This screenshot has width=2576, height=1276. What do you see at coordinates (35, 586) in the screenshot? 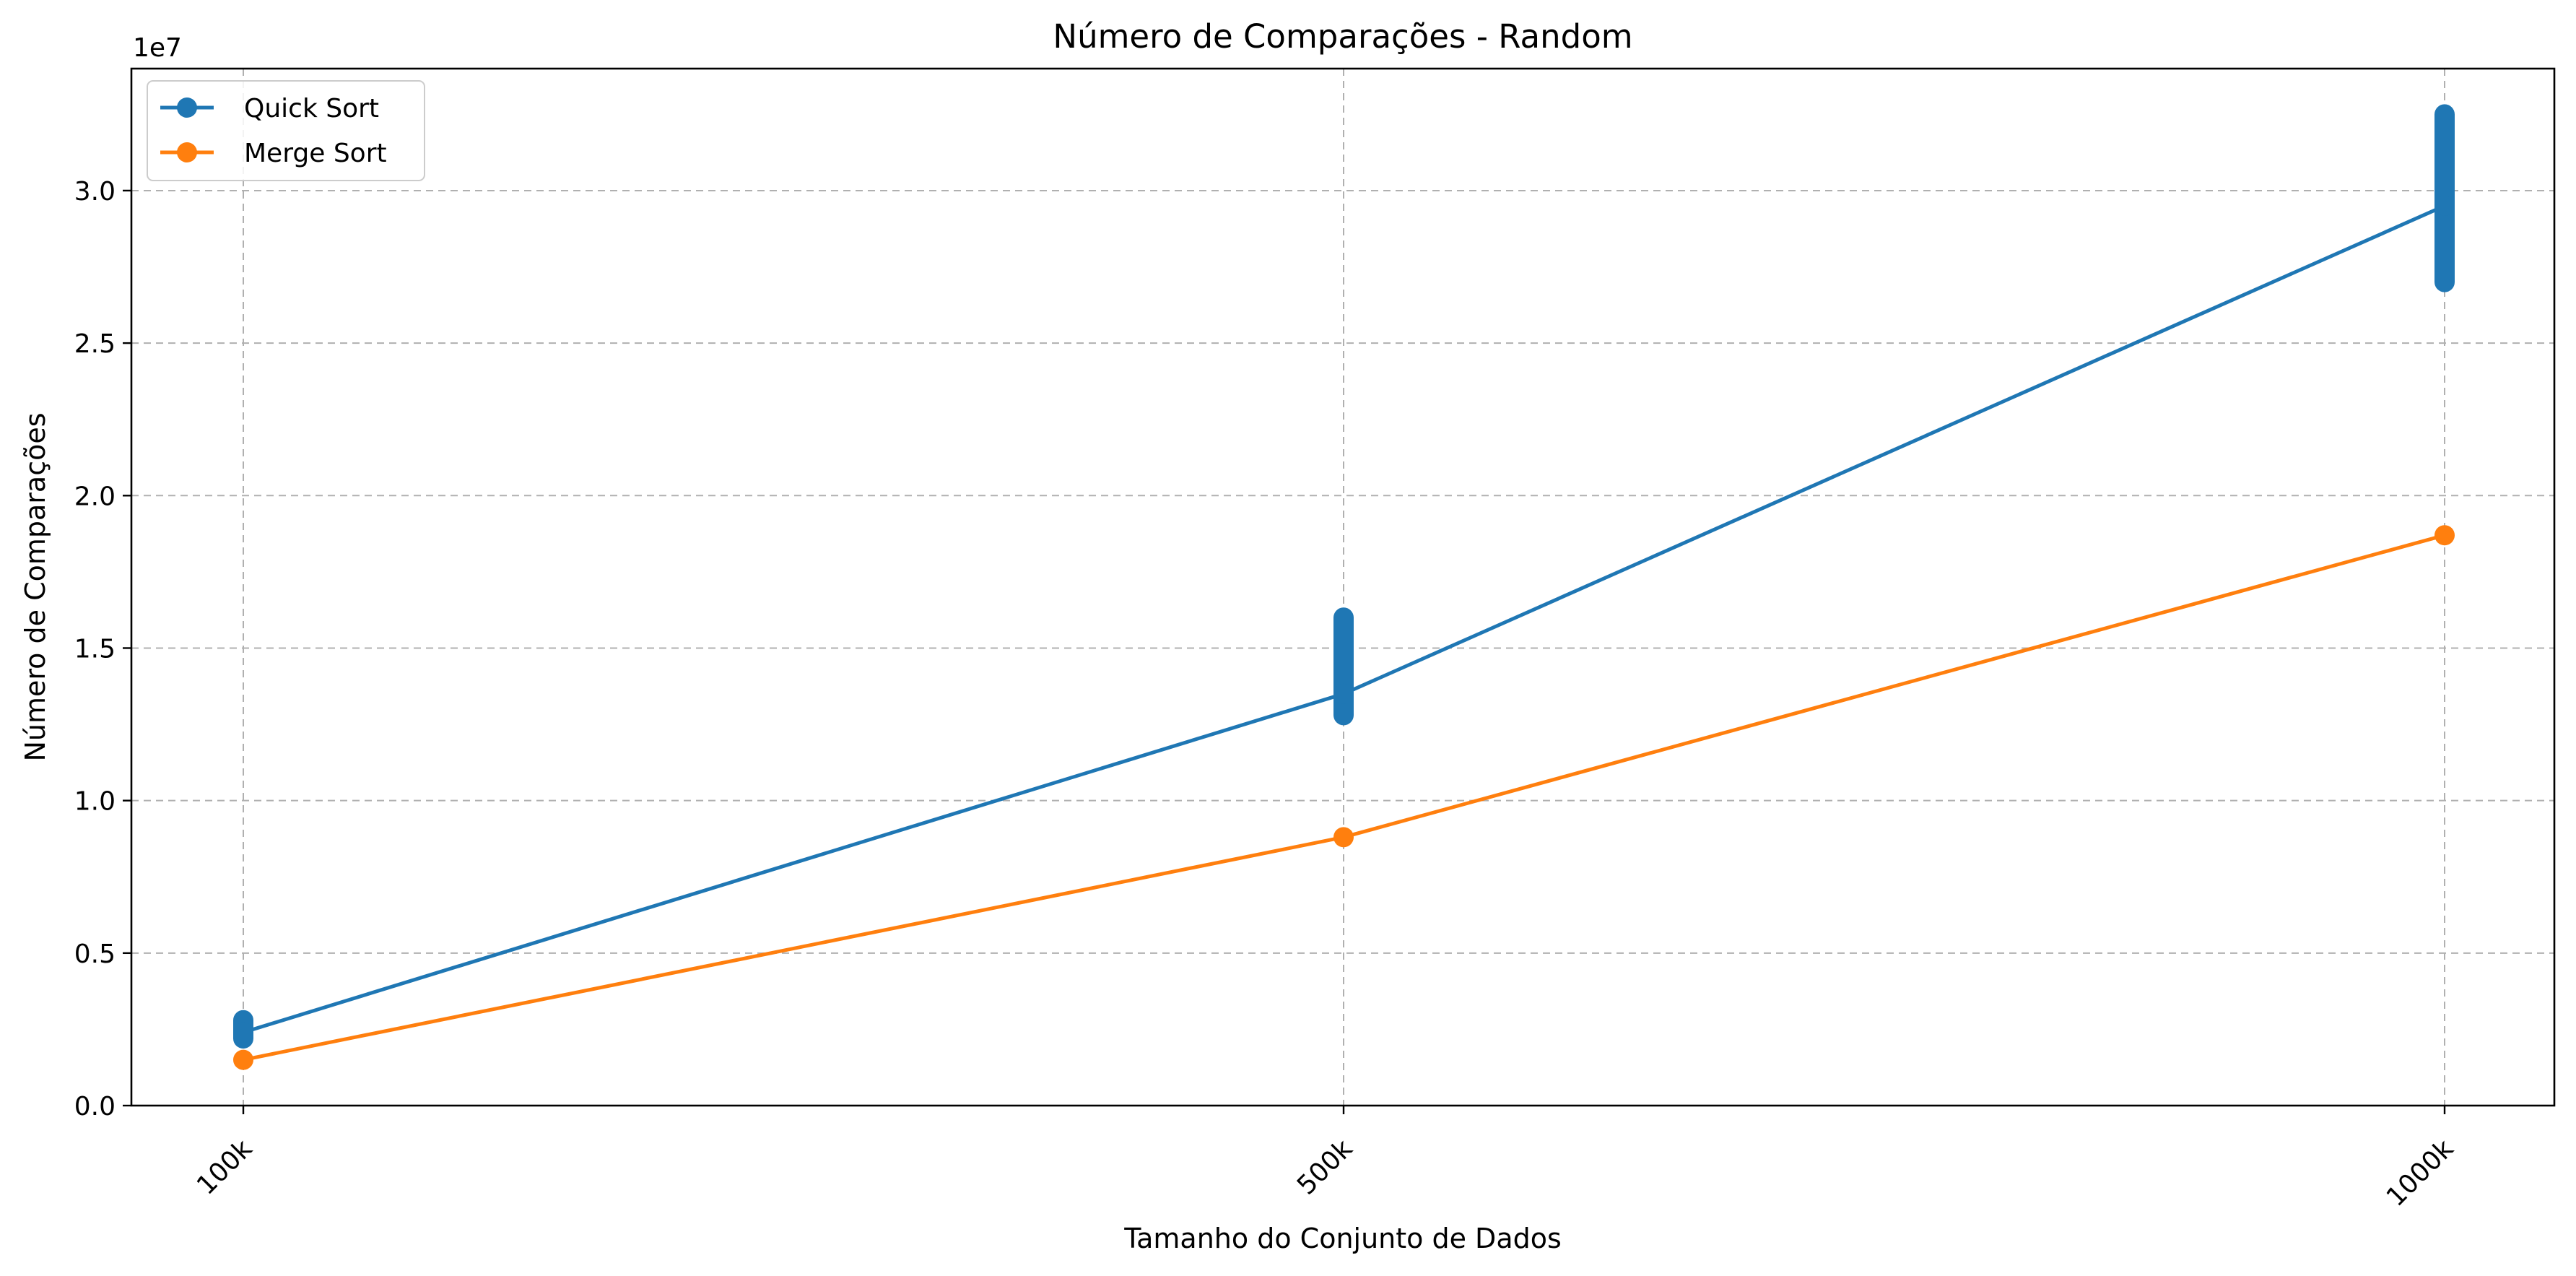
I see `y-axis-label: Número de Comparações` at bounding box center [35, 586].